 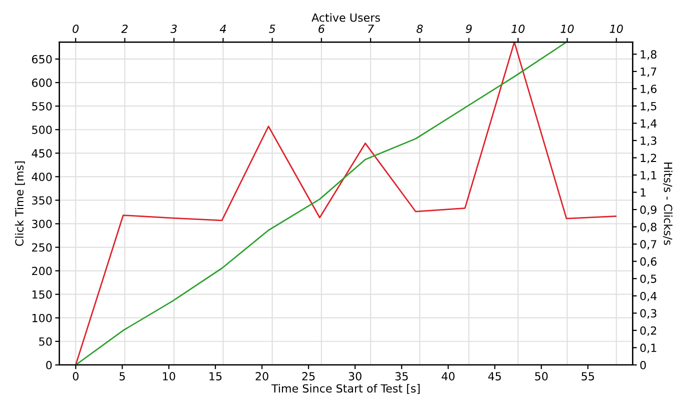 I want to click on text: 9, so click(x=469, y=29).